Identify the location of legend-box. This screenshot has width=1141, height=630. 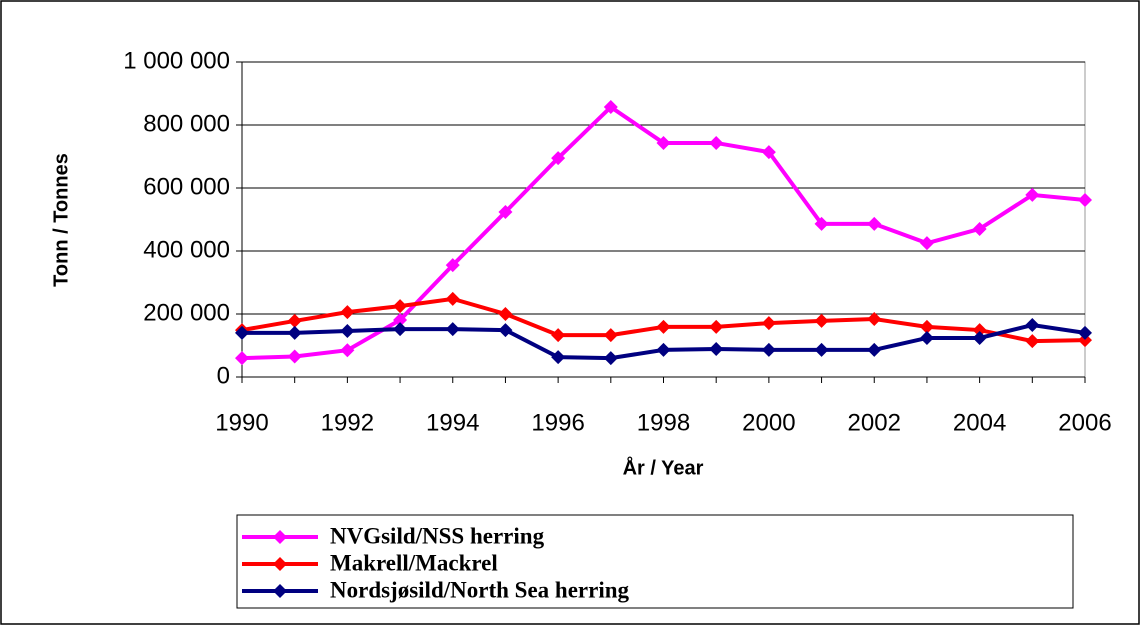
(655, 561).